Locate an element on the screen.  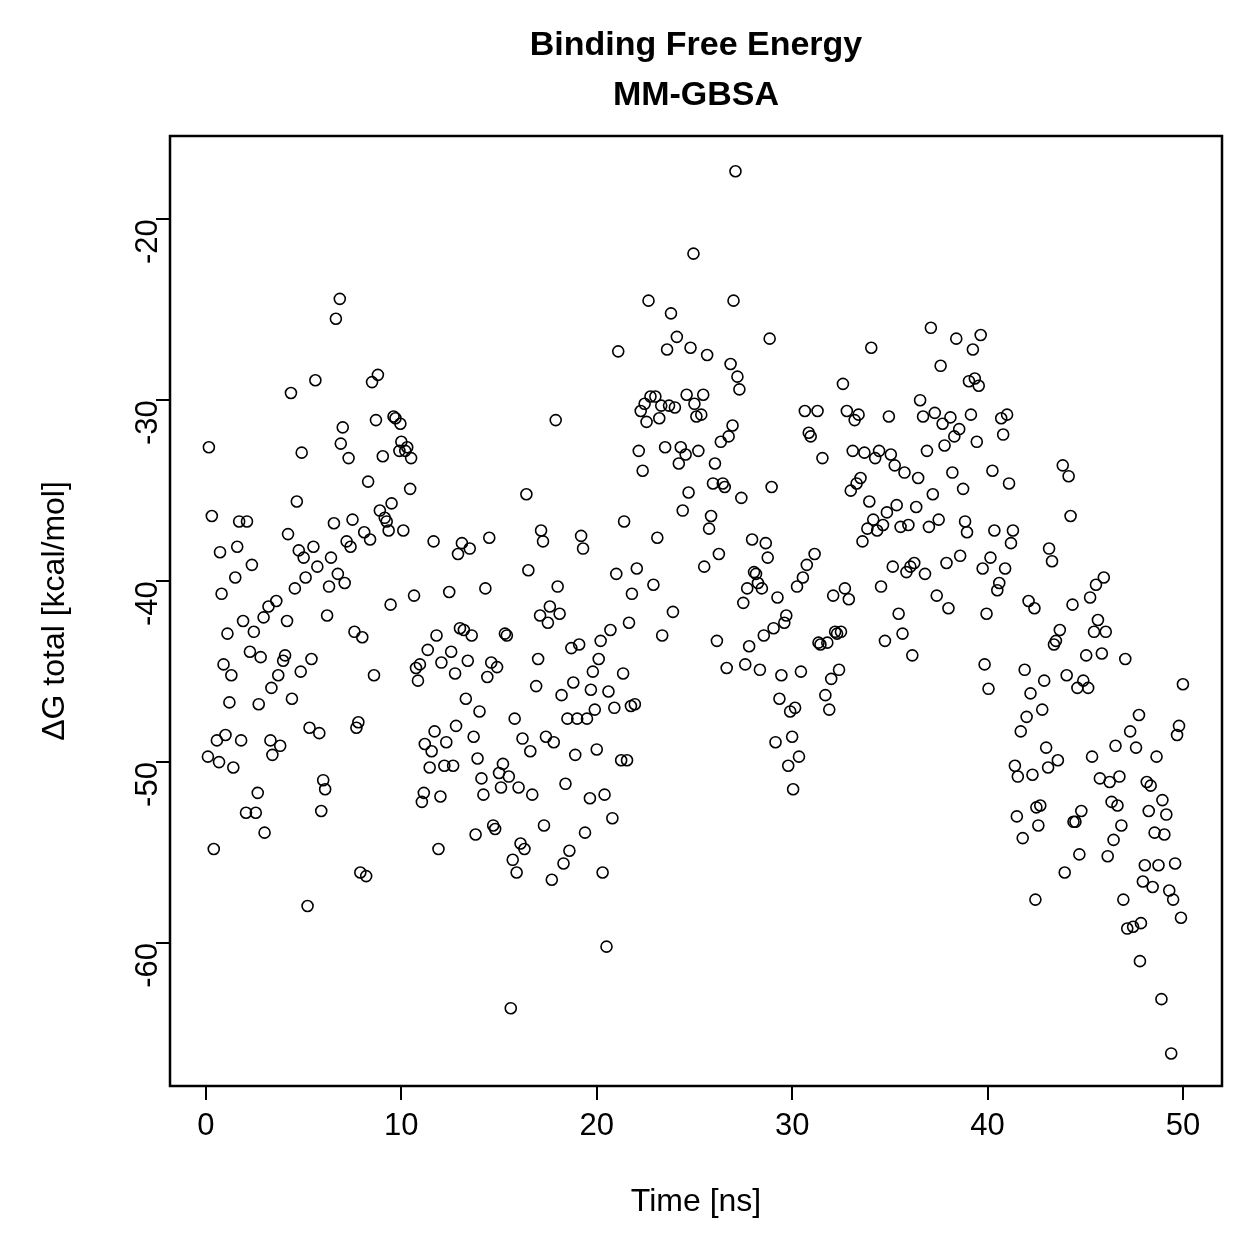
y-tick-label: -60 is located at coordinates (146, 965).